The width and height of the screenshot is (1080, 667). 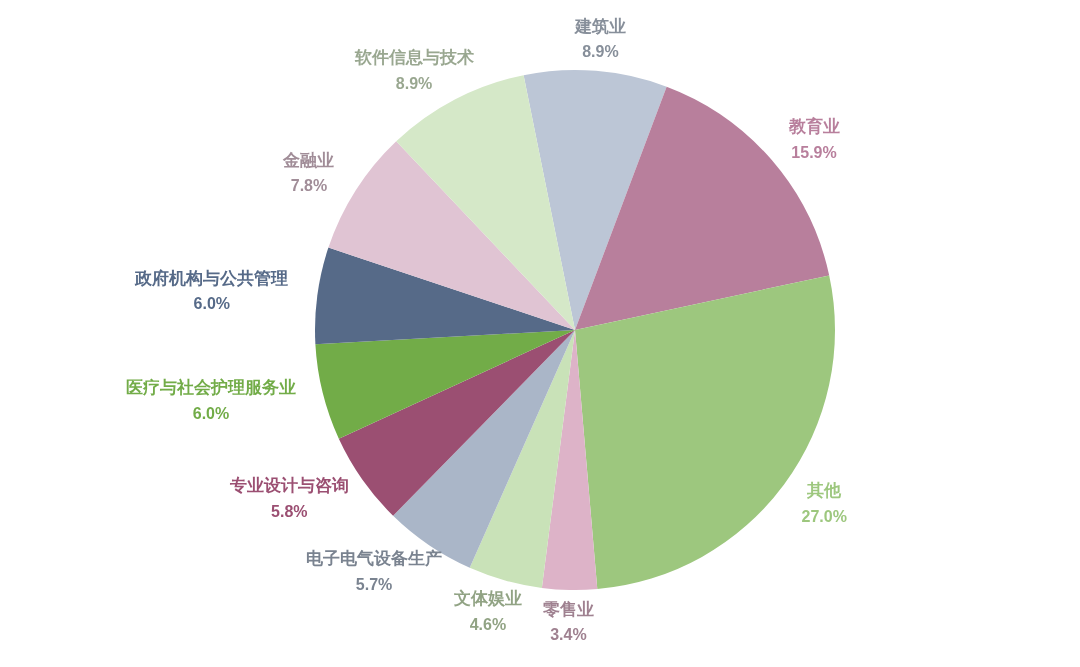 What do you see at coordinates (813, 126) in the screenshot?
I see `slice-label: 教育业` at bounding box center [813, 126].